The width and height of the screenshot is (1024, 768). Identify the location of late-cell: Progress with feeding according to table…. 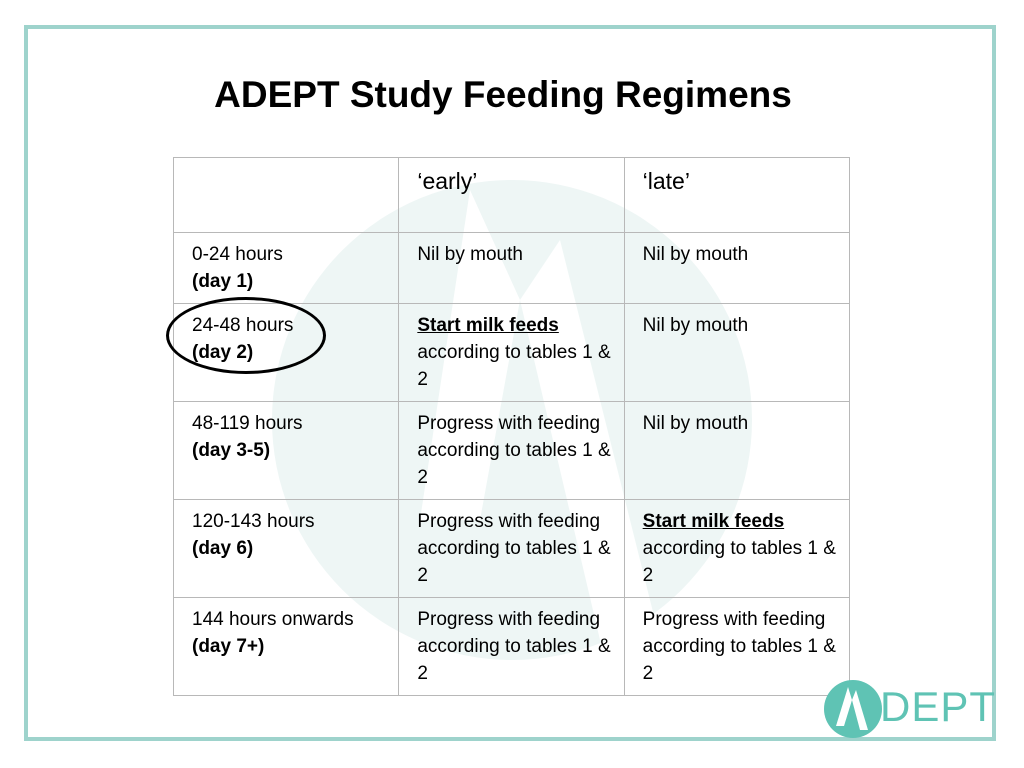
(737, 646).